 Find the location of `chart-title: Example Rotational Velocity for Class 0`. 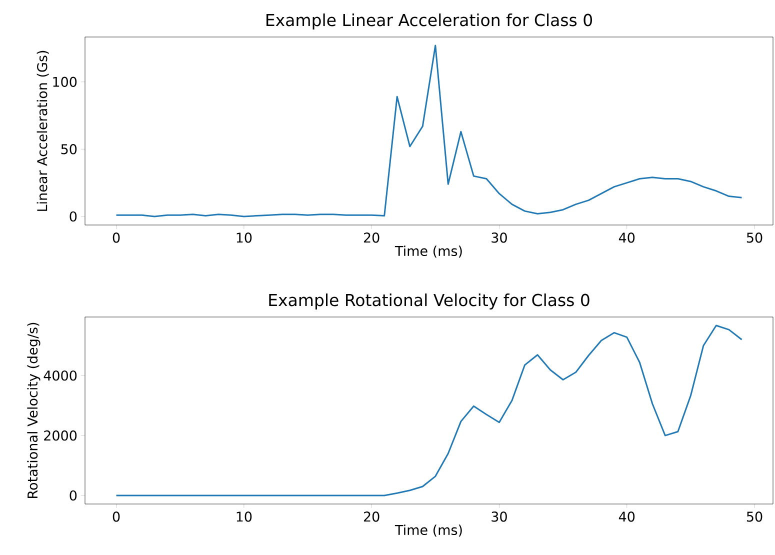

chart-title: Example Rotational Velocity for Class 0 is located at coordinates (429, 302).